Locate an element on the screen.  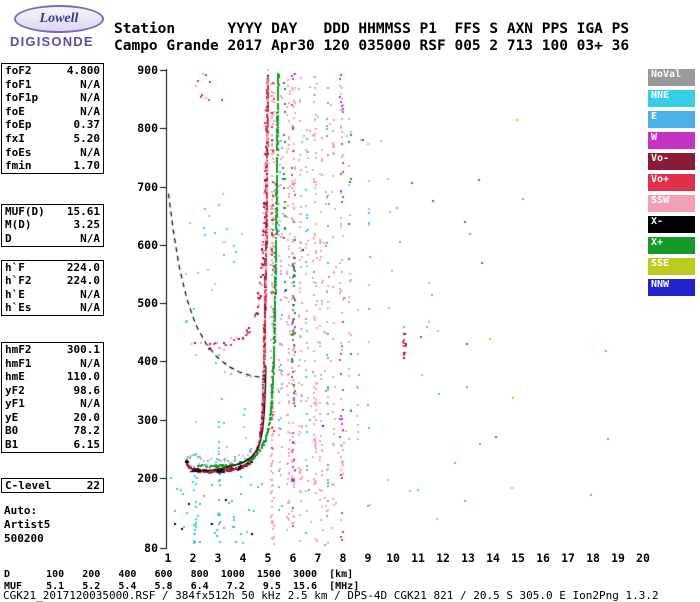
x-tick-label: 18 is located at coordinates (593, 558).